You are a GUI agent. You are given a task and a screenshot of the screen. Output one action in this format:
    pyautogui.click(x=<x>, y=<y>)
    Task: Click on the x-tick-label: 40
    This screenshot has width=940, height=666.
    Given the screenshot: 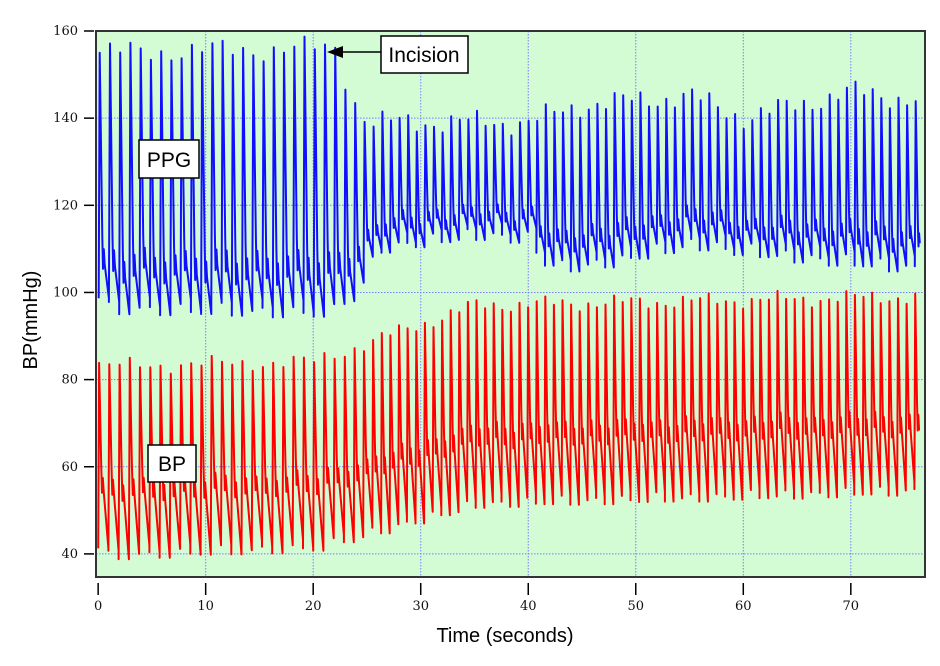 What is the action you would take?
    pyautogui.click(x=528, y=606)
    